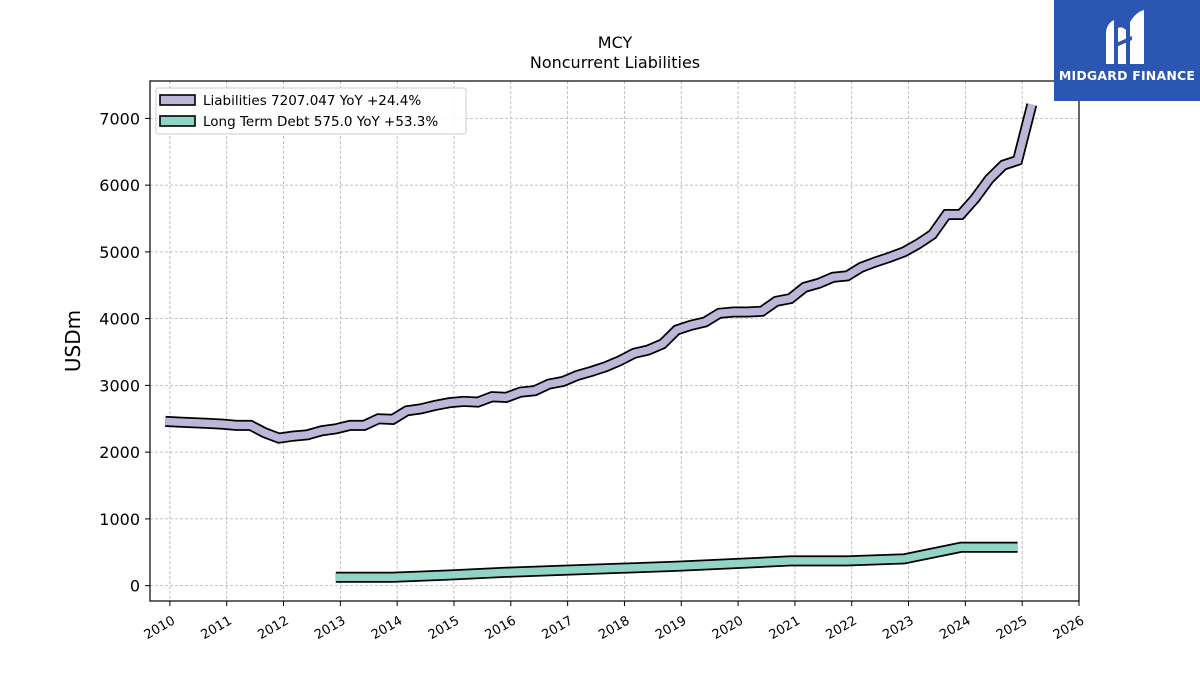 This screenshot has height=675, width=1200. What do you see at coordinates (898, 628) in the screenshot?
I see `x-tick-label: 2023` at bounding box center [898, 628].